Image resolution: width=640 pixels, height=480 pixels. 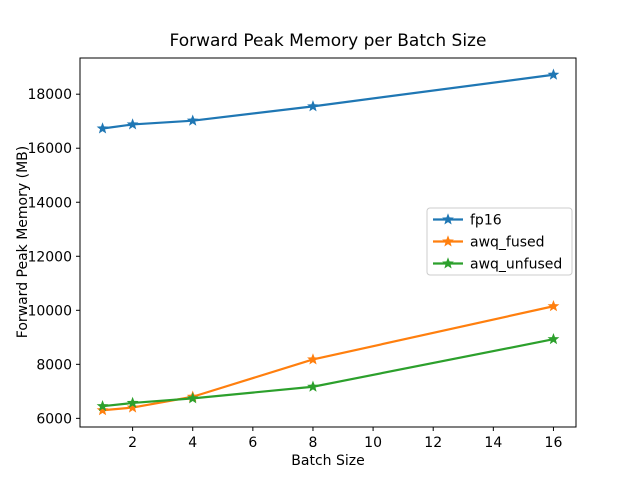 I want to click on legend-marker-fp16, so click(x=448, y=219).